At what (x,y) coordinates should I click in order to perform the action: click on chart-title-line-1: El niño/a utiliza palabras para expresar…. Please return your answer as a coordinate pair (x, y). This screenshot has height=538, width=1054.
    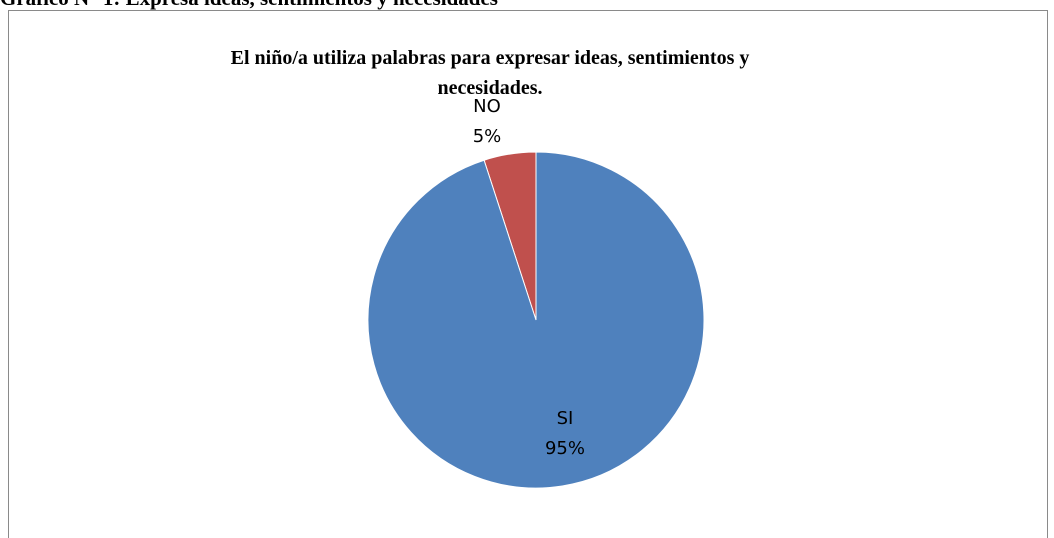
    Looking at the image, I should click on (490, 58).